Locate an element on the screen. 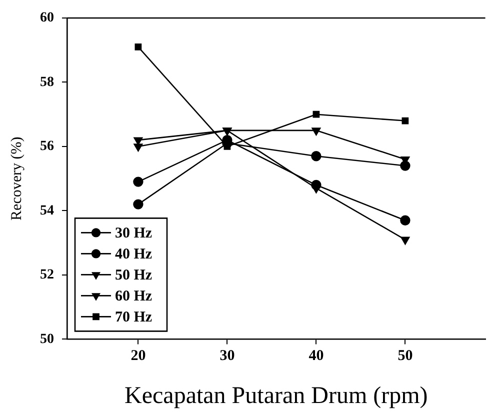 The width and height of the screenshot is (491, 419). y-tick-label: 58 is located at coordinates (47, 82).